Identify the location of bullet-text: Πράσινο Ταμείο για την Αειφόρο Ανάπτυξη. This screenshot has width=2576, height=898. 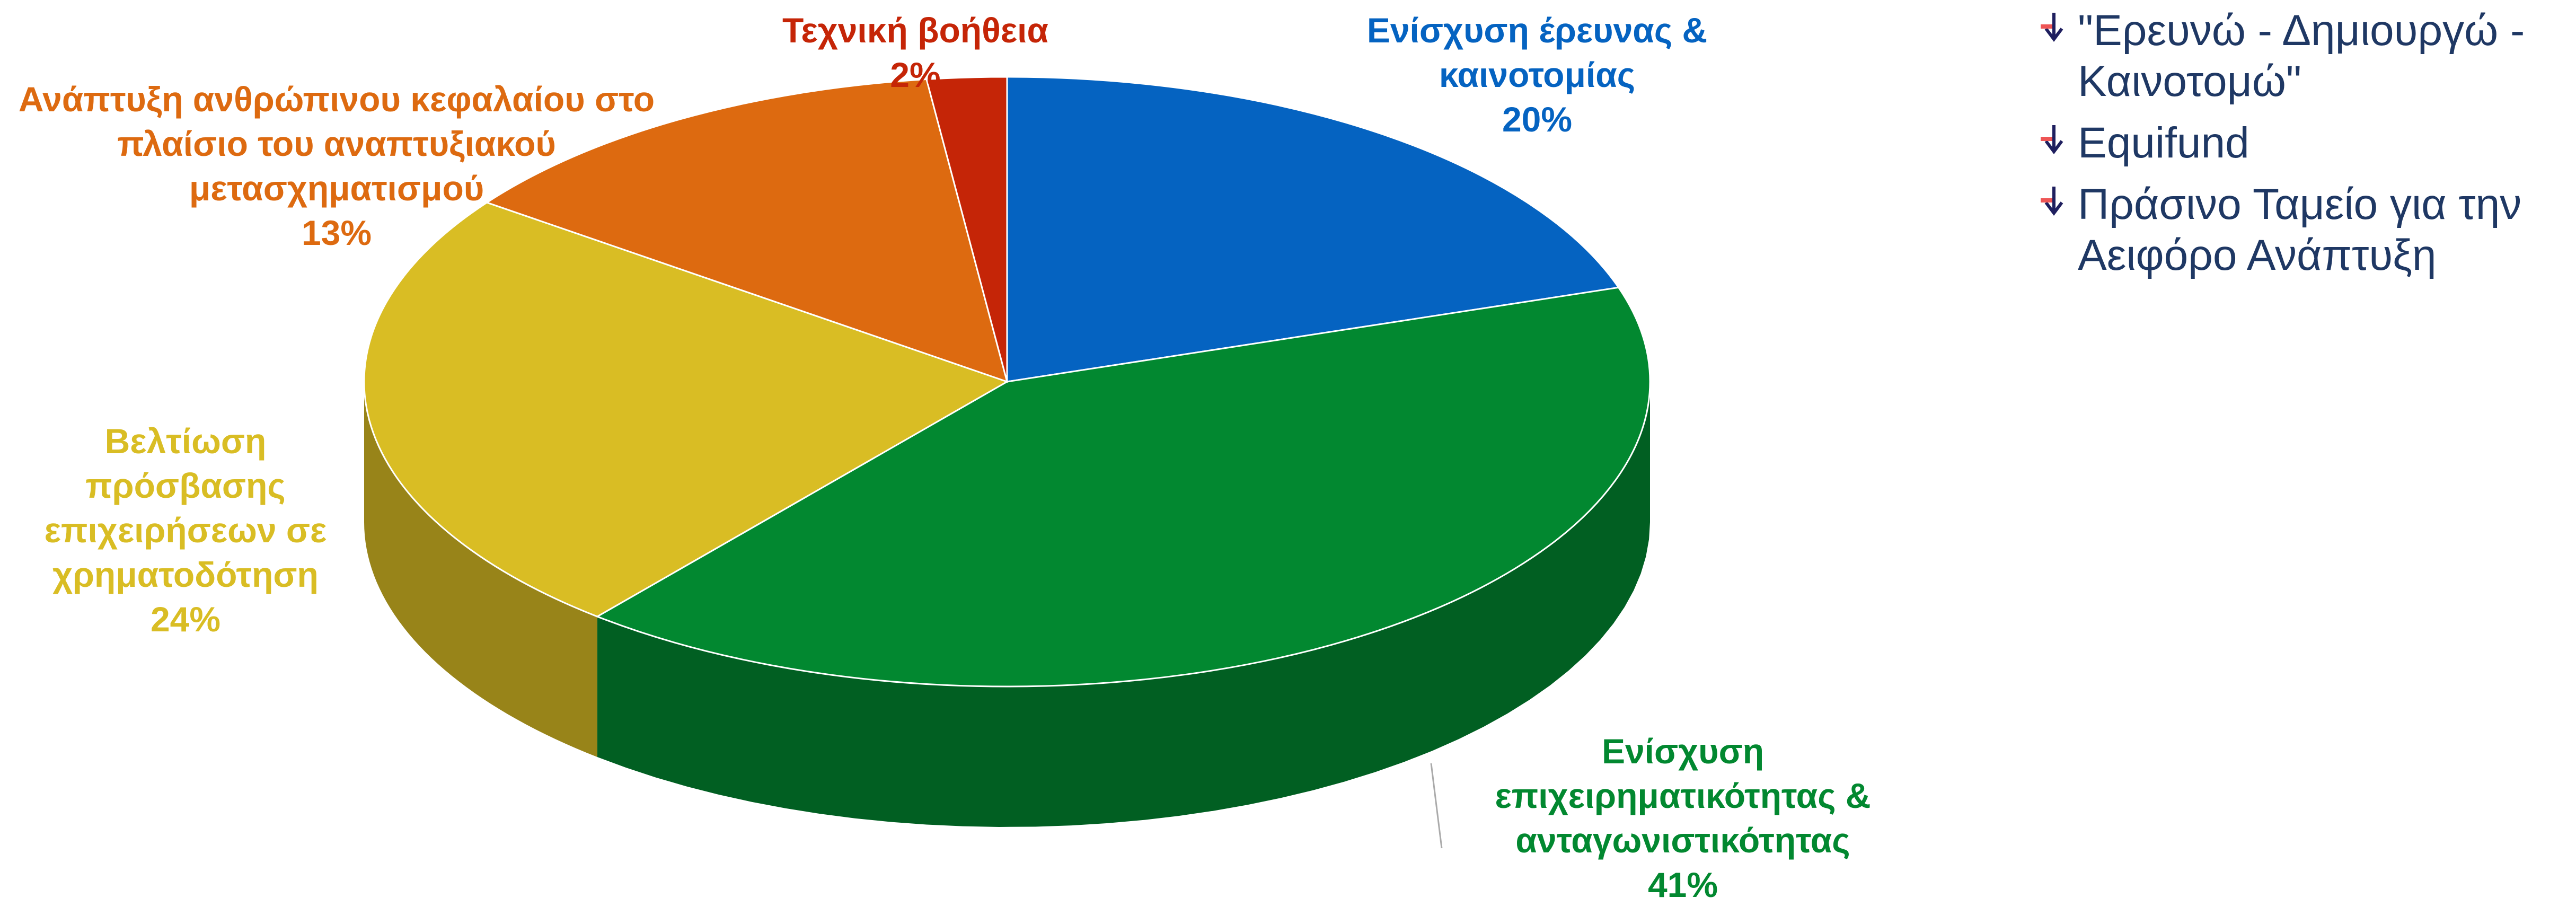
(2300, 229).